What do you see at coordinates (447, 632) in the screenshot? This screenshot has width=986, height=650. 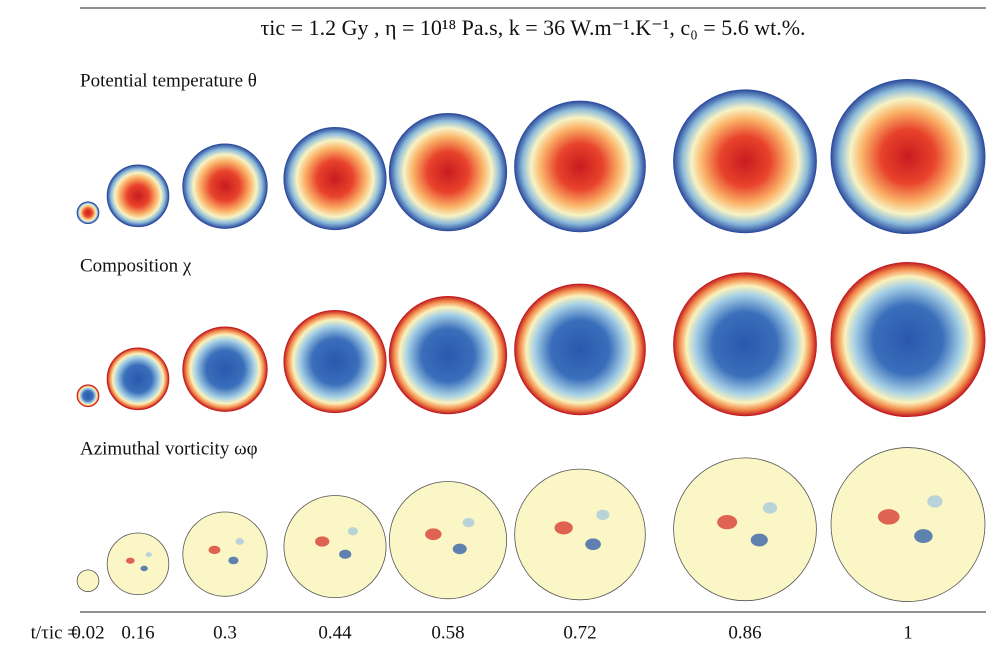 I see `time-label: 0.58` at bounding box center [447, 632].